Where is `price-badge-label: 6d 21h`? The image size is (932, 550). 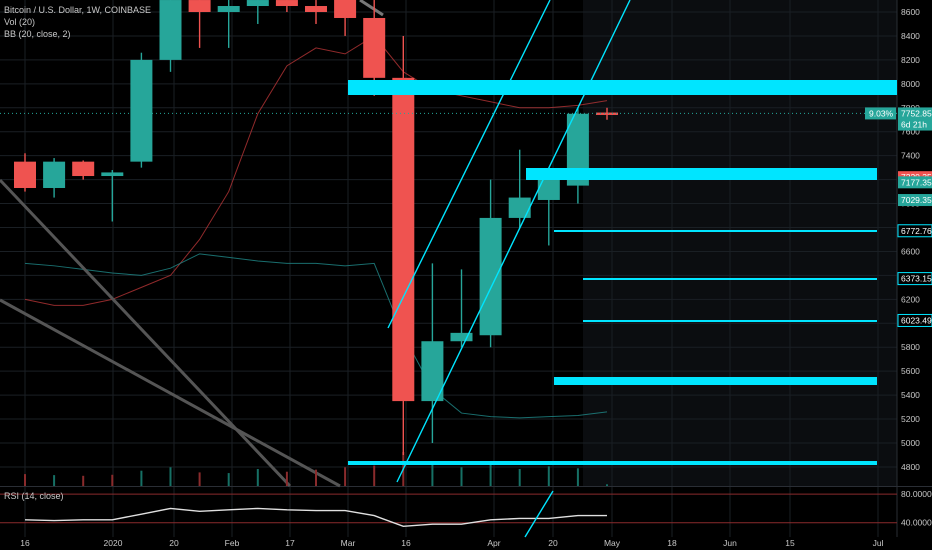
price-badge-label: 6d 21h is located at coordinates (914, 125).